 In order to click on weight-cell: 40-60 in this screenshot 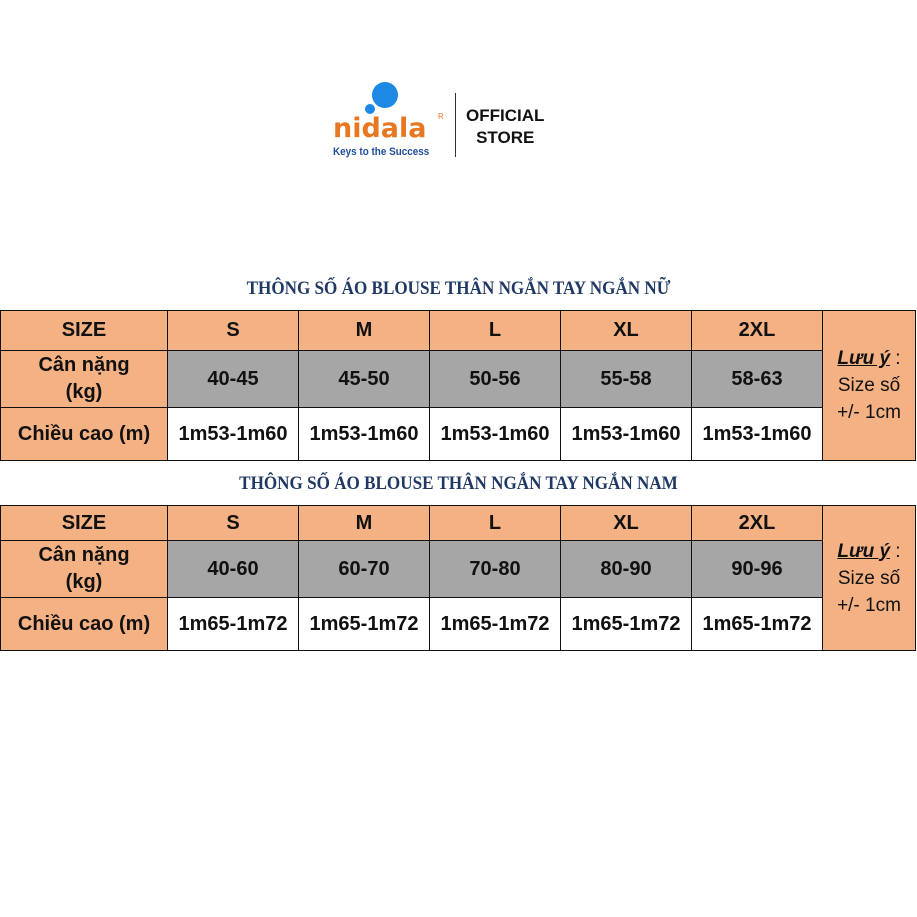, I will do `click(233, 569)`.